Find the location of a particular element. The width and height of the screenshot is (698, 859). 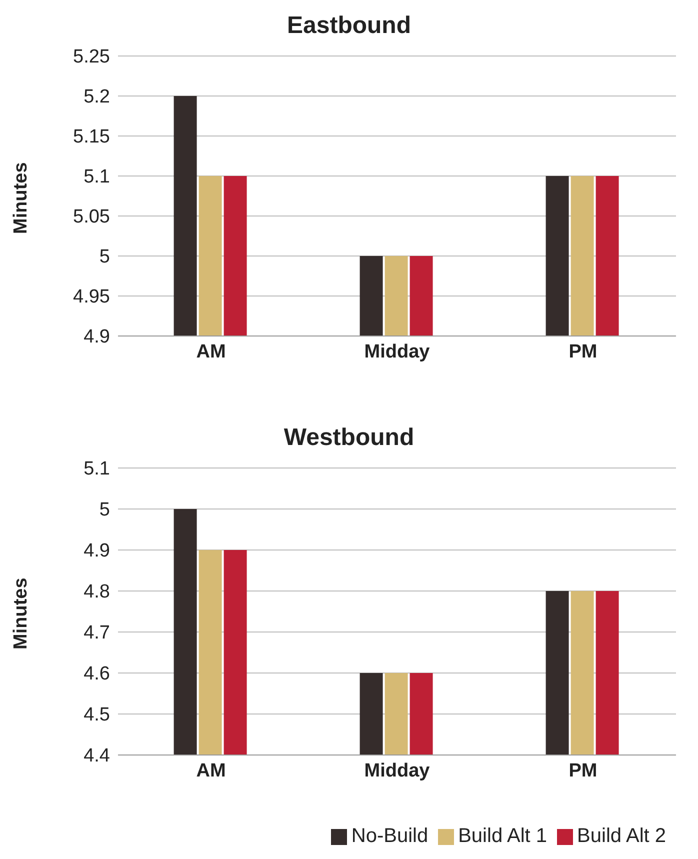

y-tick-label: 4.6 is located at coordinates (97, 674).